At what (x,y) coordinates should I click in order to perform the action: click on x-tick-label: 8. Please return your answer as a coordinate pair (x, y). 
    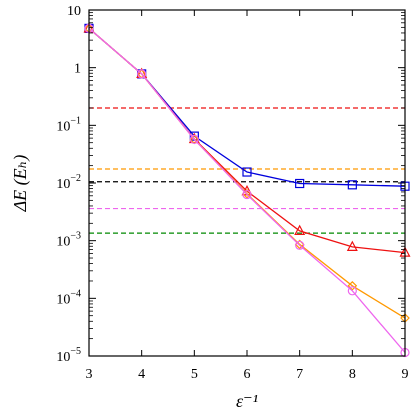
    Looking at the image, I should click on (352, 374).